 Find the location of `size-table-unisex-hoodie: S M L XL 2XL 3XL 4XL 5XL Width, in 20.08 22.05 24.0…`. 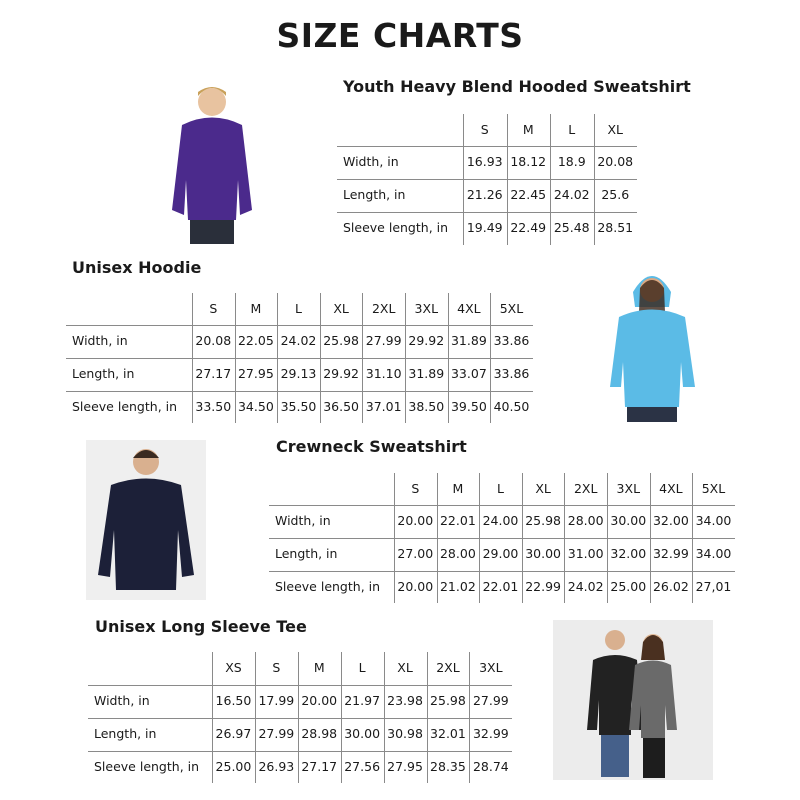

size-table-unisex-hoodie: S M L XL 2XL 3XL 4XL 5XL Width, in 20.08 22.05 24.0… is located at coordinates (299, 358).